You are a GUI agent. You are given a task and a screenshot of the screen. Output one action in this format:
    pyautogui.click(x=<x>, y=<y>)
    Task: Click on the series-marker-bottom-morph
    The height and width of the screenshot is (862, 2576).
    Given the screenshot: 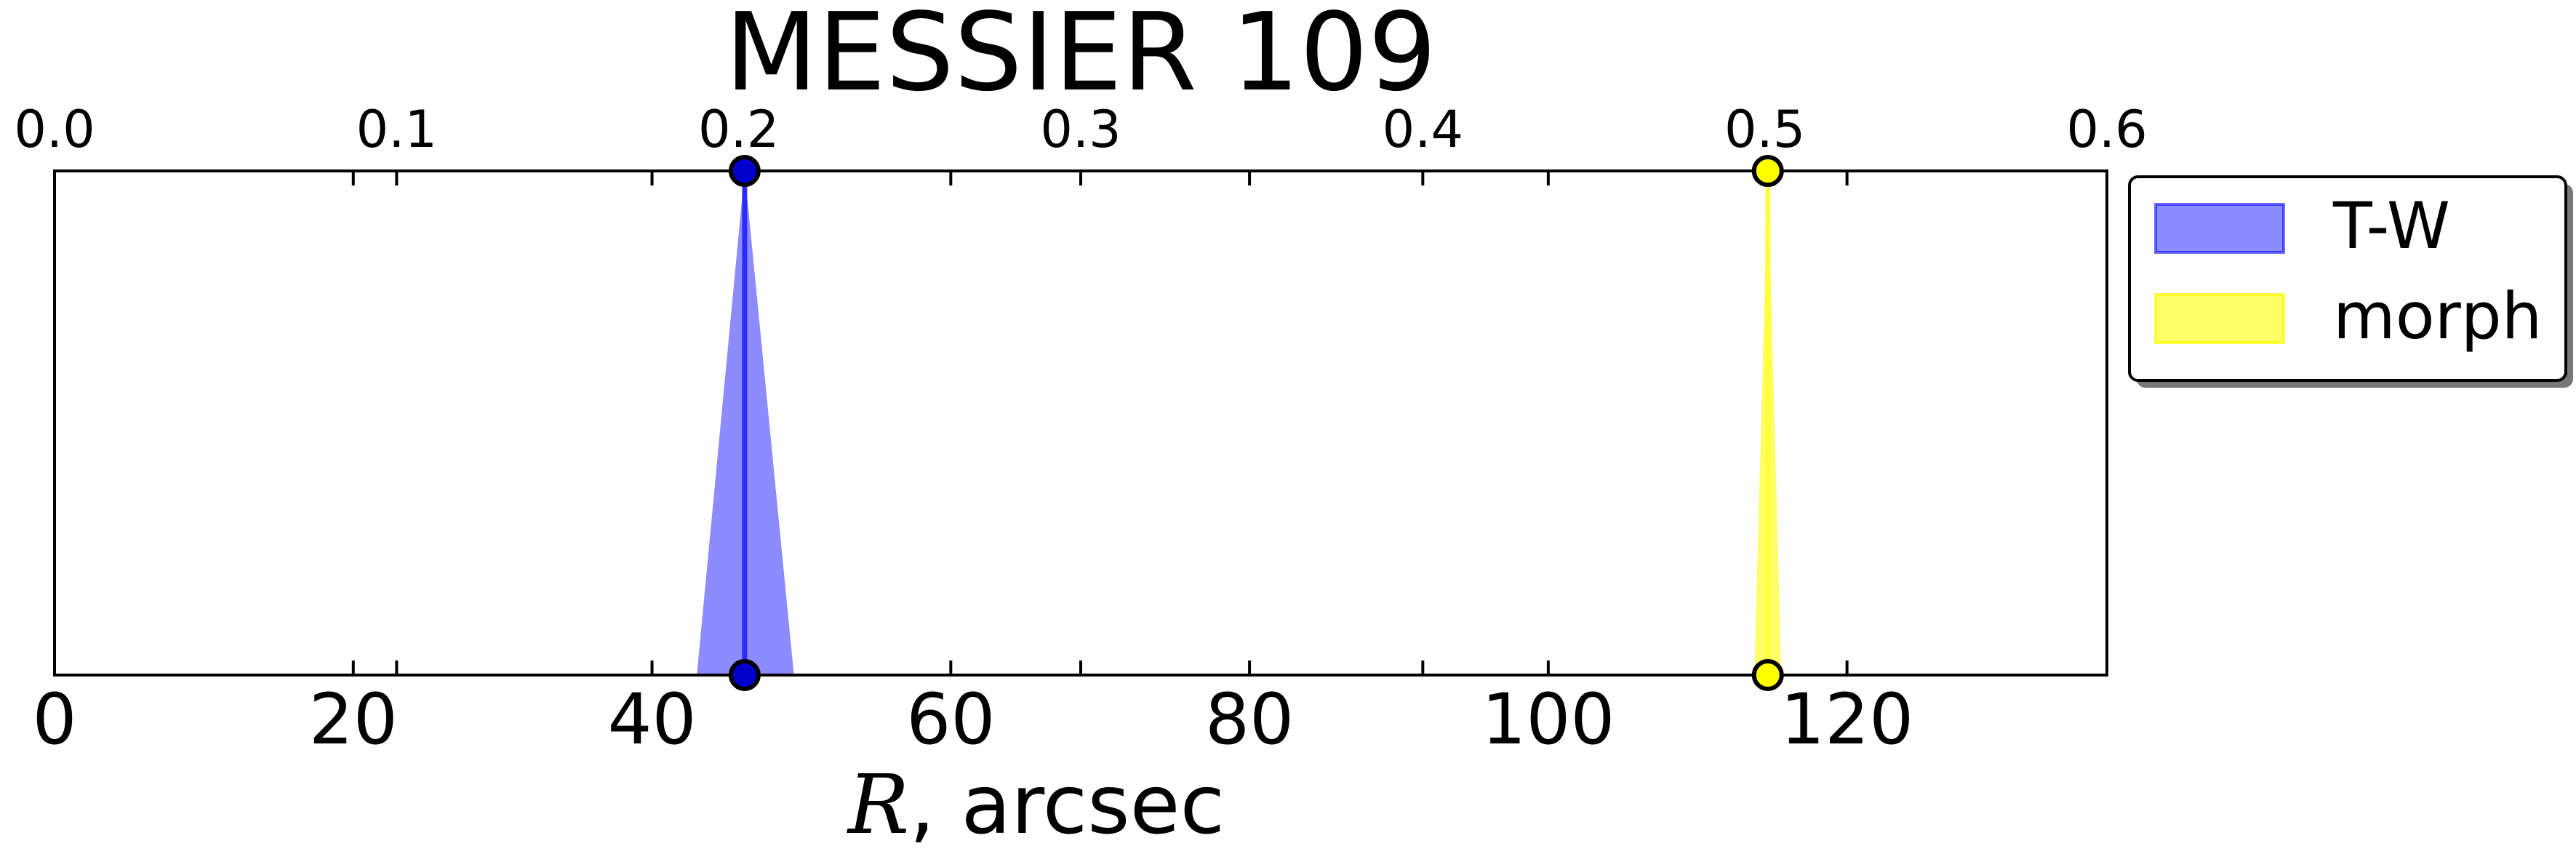 What is the action you would take?
    pyautogui.click(x=1767, y=675)
    